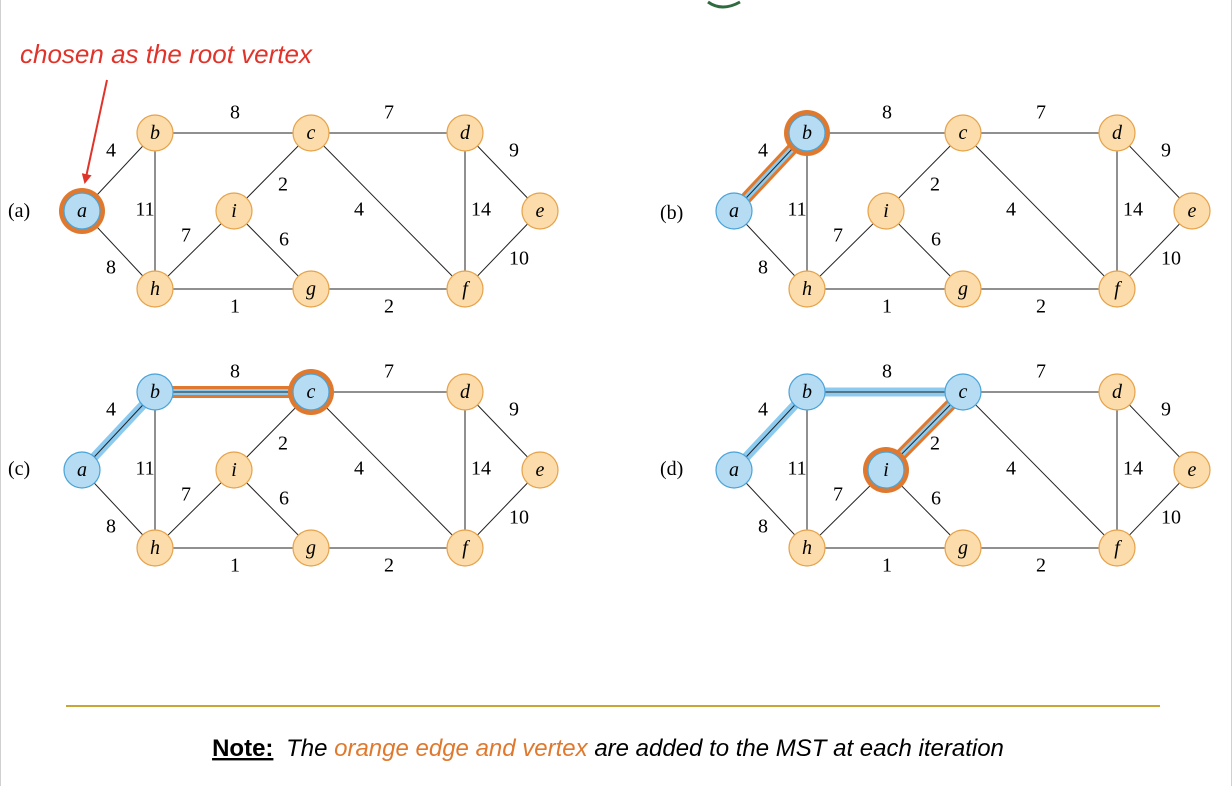 Image resolution: width=1232 pixels, height=786 pixels. Describe the element at coordinates (935, 469) in the screenshot. I see `panel-d: 4 8 8 11 7 2 4 9 14 10 2 1 6 7 a b c d e f g h i (d)` at that location.